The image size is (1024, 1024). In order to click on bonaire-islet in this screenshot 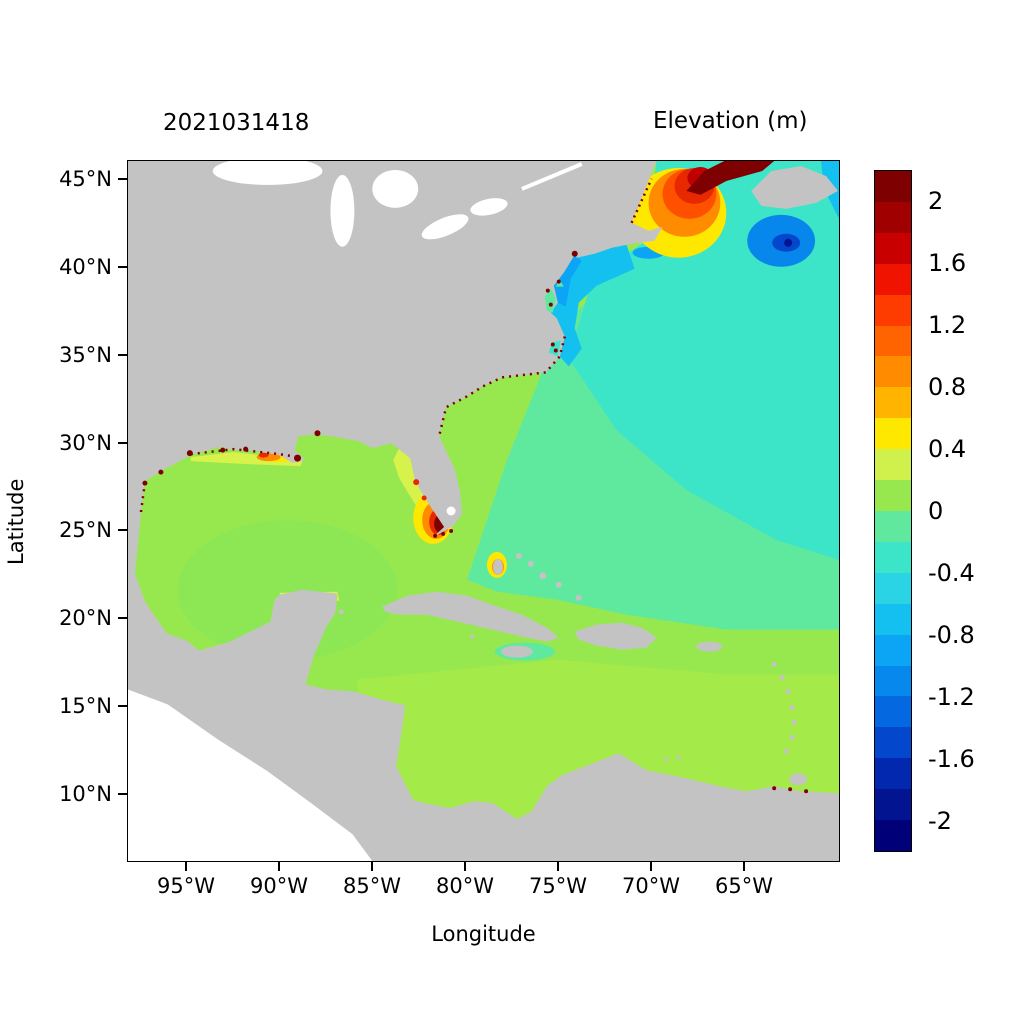, I will do `click(678, 757)`.